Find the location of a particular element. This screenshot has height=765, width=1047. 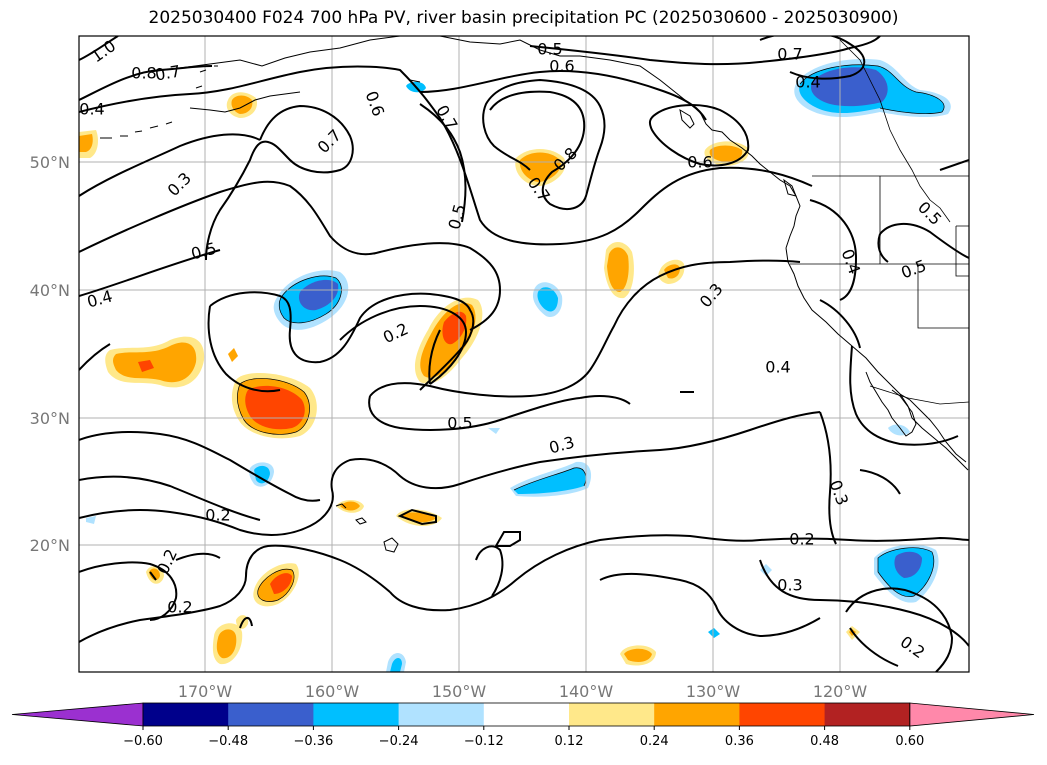

contour-label: 0.5 is located at coordinates (459, 423).